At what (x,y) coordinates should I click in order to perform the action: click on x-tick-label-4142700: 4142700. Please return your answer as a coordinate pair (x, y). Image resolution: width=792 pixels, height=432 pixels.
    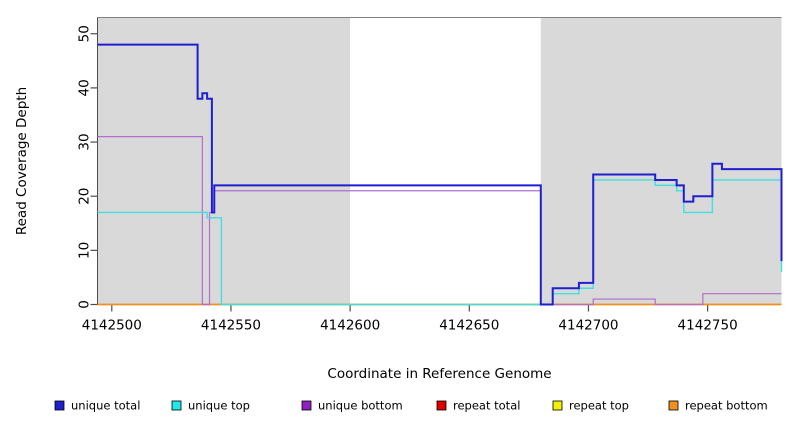
    Looking at the image, I should click on (588, 326).